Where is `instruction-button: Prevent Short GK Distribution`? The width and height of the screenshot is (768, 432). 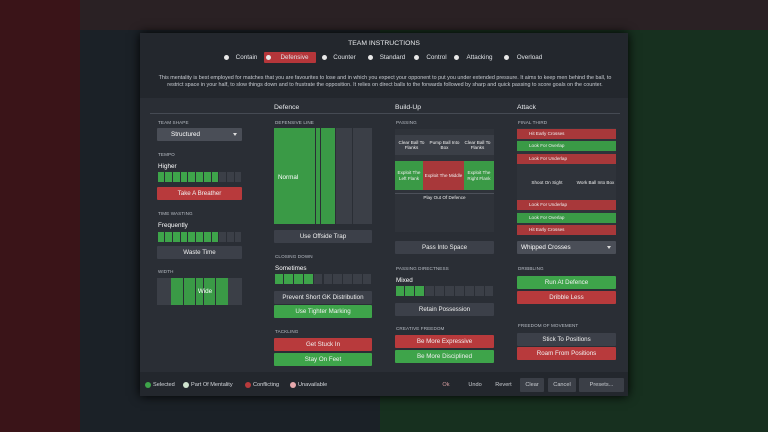 instruction-button: Prevent Short GK Distribution is located at coordinates (323, 297).